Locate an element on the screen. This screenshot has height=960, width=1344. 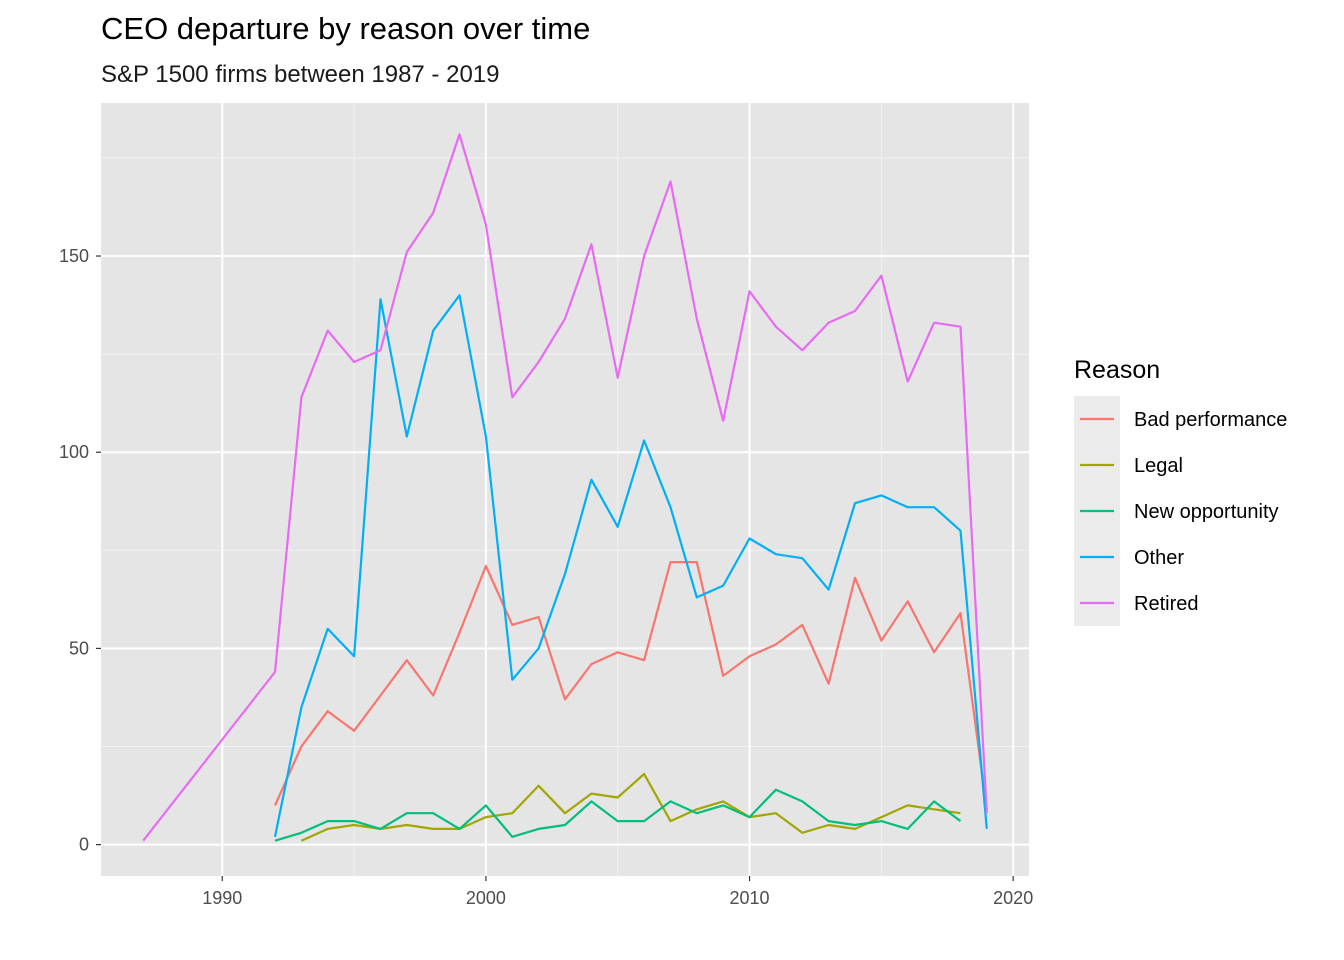
legend-label-retired: Retired is located at coordinates (1166, 604).